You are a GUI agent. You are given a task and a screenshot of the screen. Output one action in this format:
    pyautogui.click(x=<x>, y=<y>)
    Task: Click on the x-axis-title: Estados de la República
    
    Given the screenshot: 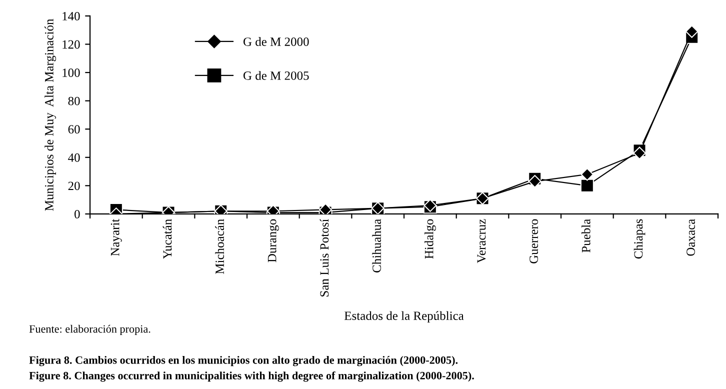 What is the action you would take?
    pyautogui.click(x=404, y=317)
    